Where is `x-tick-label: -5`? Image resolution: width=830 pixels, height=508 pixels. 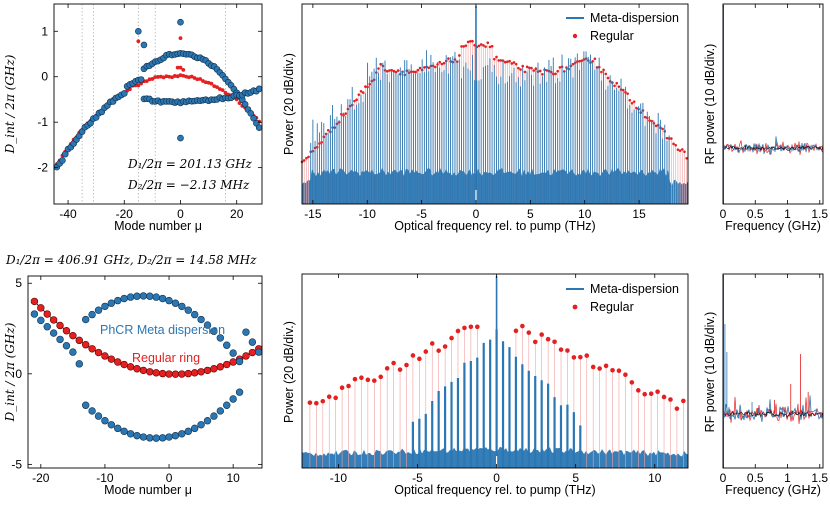 x-tick-label: -5 is located at coordinates (421, 214).